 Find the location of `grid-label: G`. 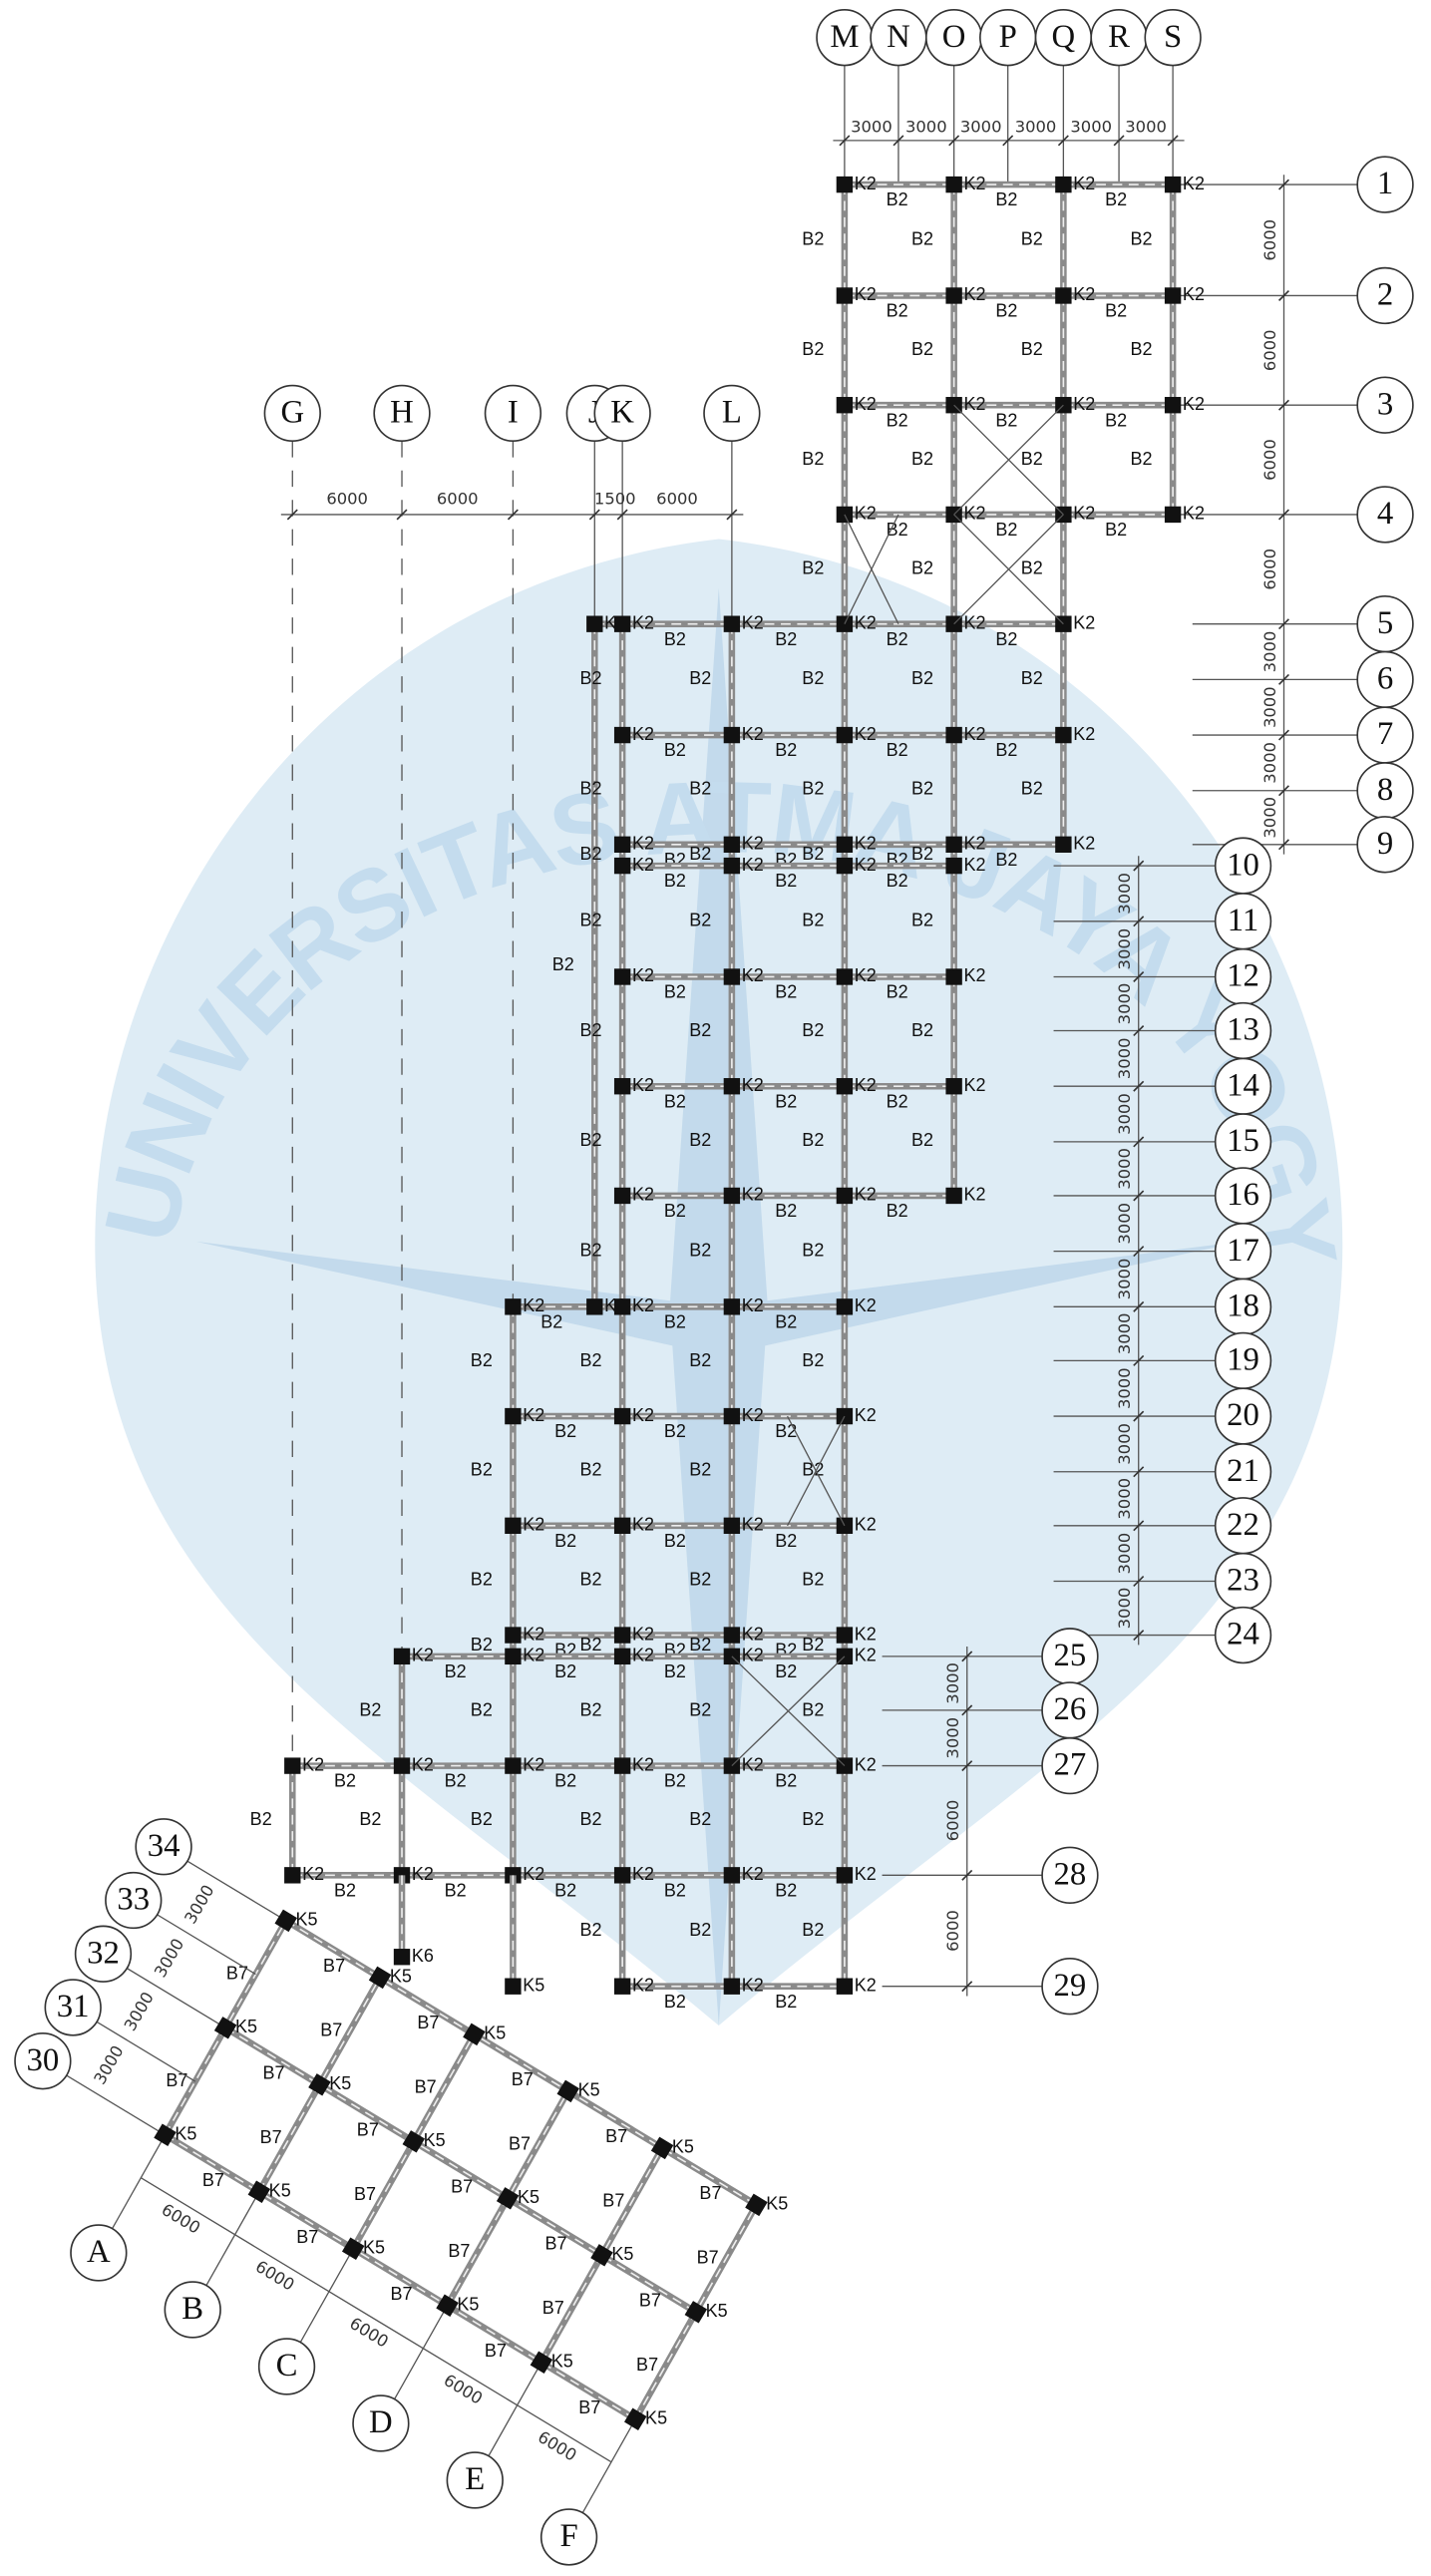

grid-label: G is located at coordinates (292, 413).